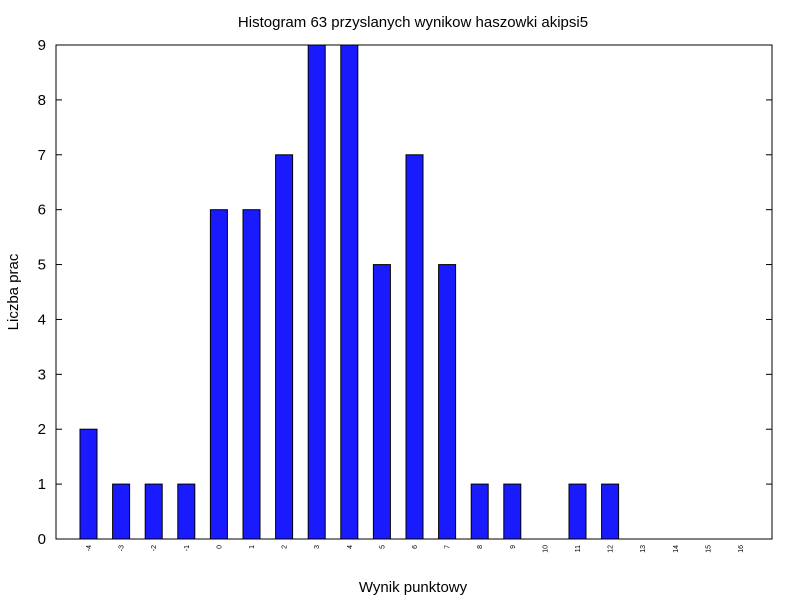 The image size is (800, 600). Describe the element at coordinates (480, 547) in the screenshot. I see `x-tick-label: 8` at that location.